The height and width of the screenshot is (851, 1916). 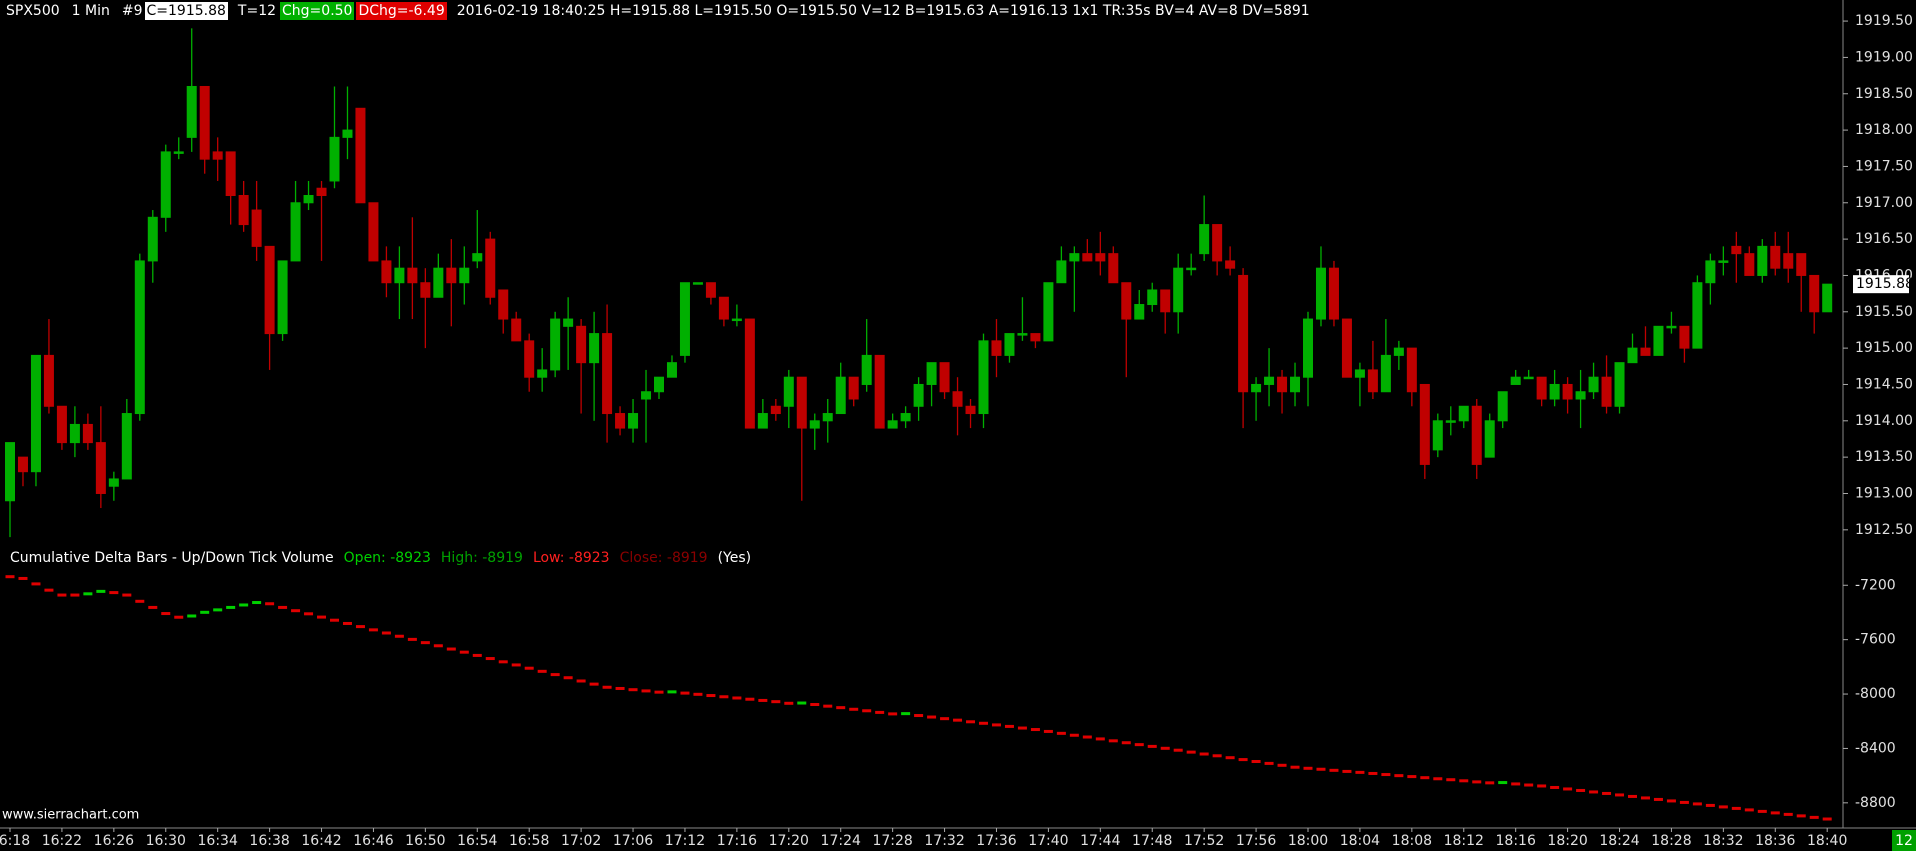 What do you see at coordinates (425, 841) in the screenshot?
I see `x-tick-label: 16:50` at bounding box center [425, 841].